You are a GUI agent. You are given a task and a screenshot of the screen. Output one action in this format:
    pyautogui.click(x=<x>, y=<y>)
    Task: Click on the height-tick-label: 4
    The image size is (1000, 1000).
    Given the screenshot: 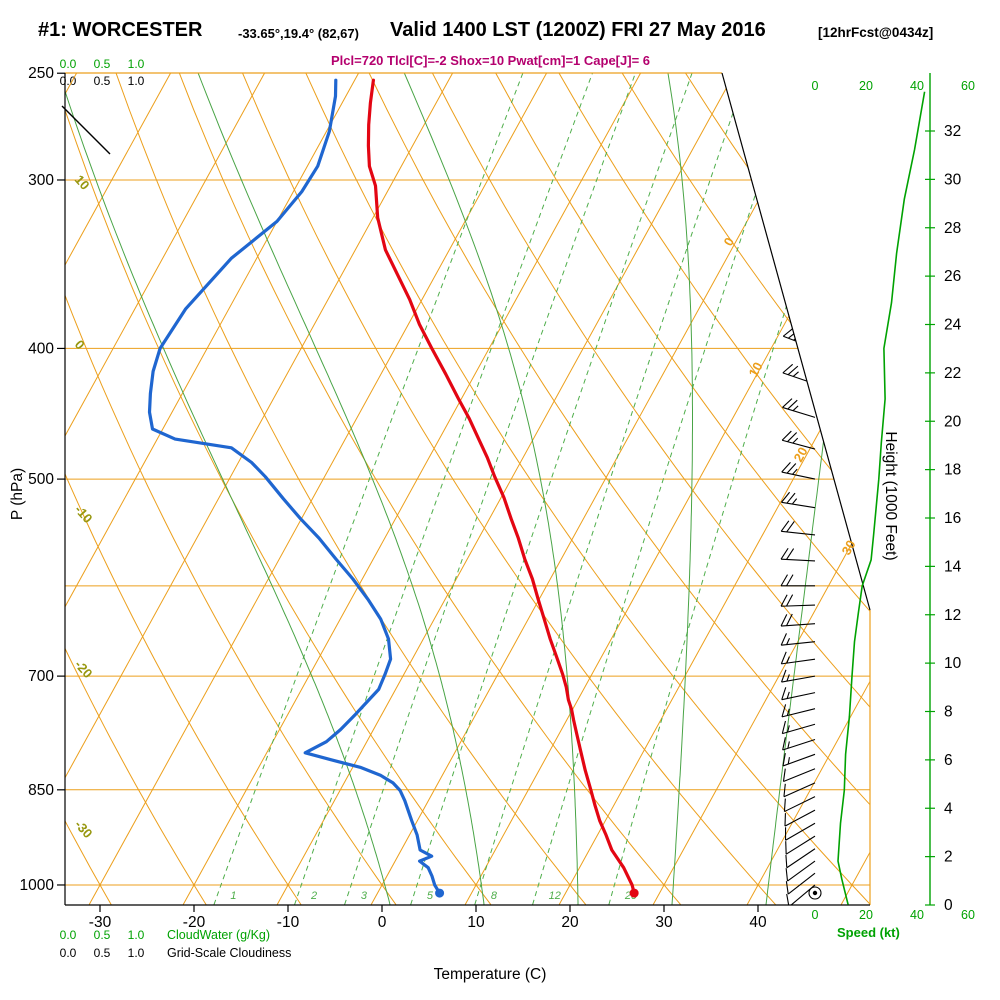 What is the action you would take?
    pyautogui.click(x=948, y=808)
    